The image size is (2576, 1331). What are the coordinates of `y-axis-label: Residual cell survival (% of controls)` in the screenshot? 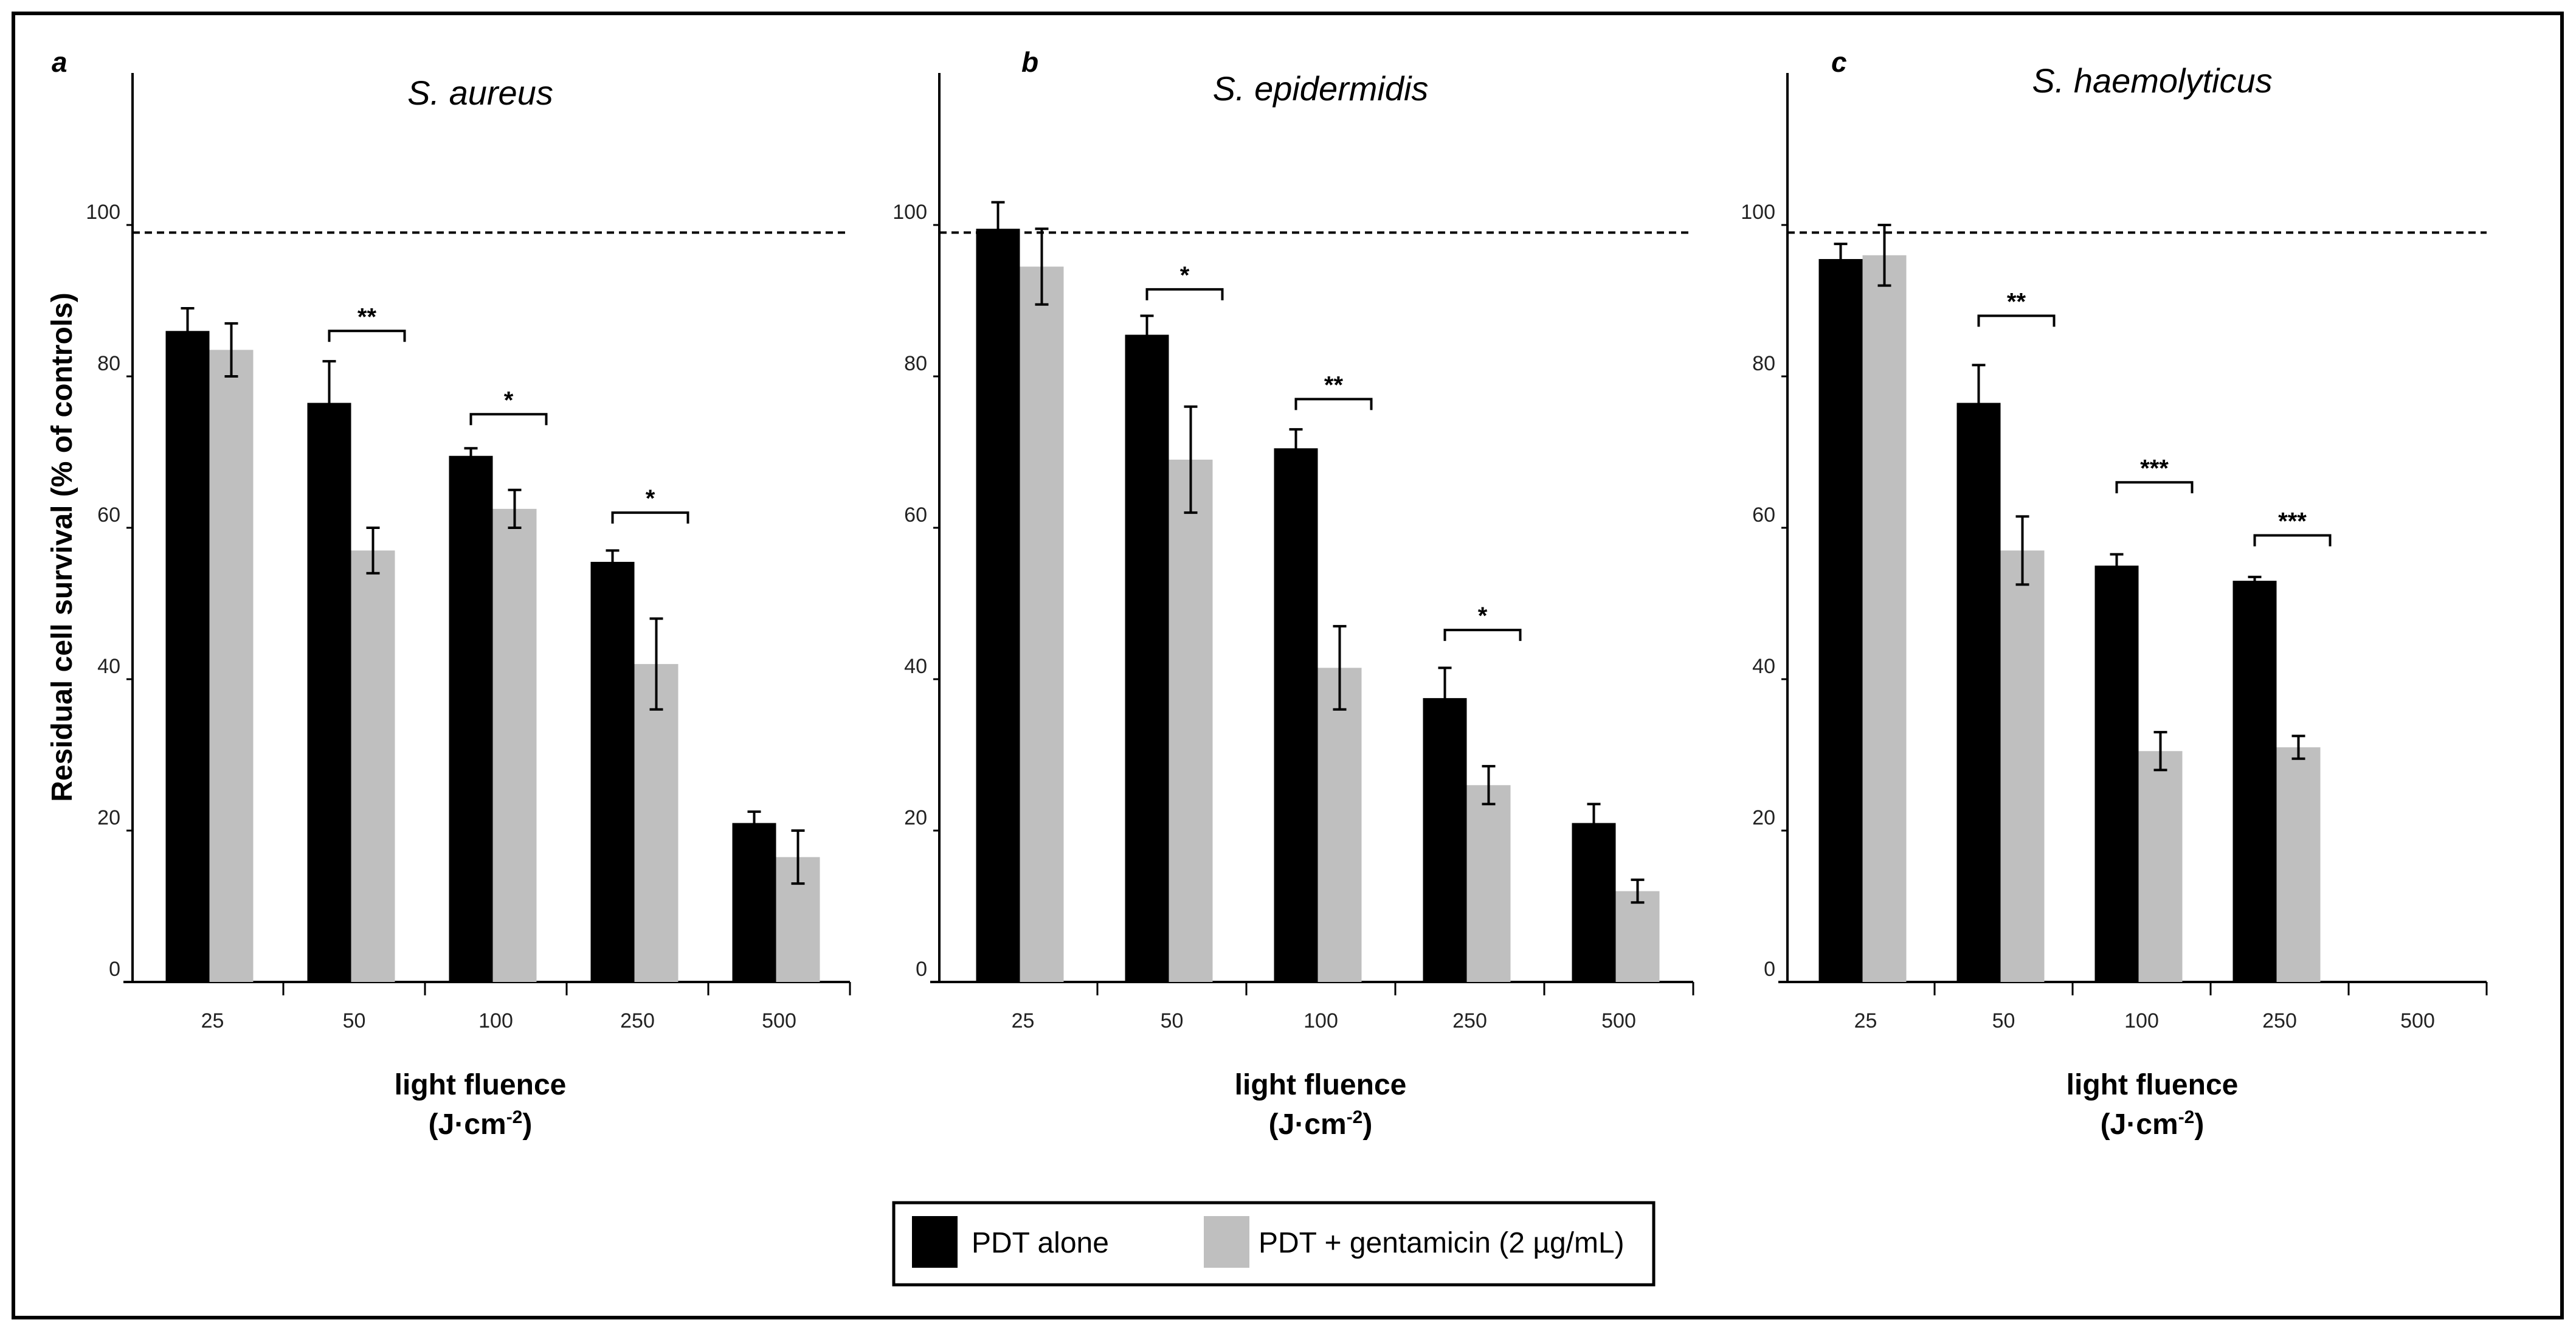 It's located at (62, 547).